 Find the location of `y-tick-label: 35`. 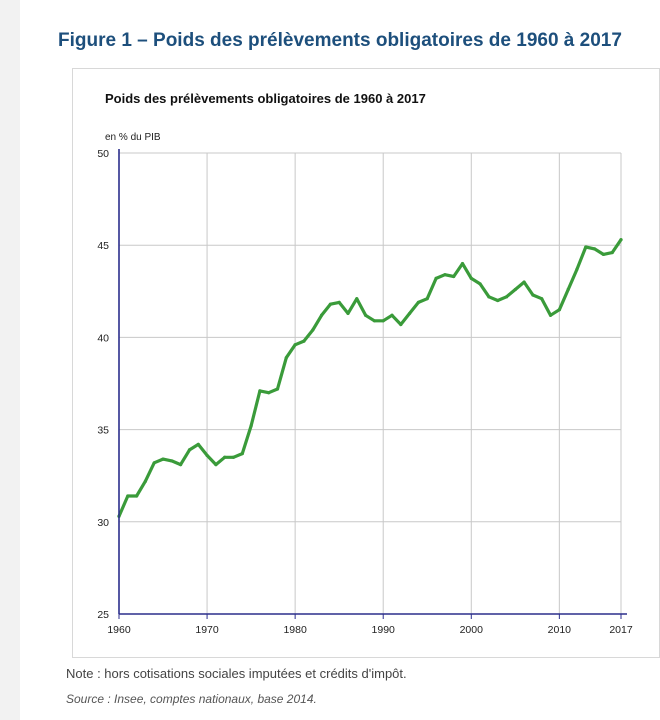

y-tick-label: 35 is located at coordinates (103, 431).